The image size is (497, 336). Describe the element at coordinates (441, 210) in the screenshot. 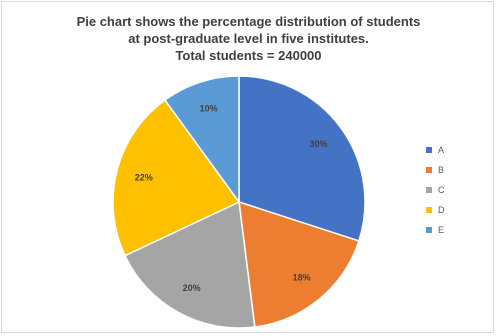

I see `legend-label-d: D` at that location.